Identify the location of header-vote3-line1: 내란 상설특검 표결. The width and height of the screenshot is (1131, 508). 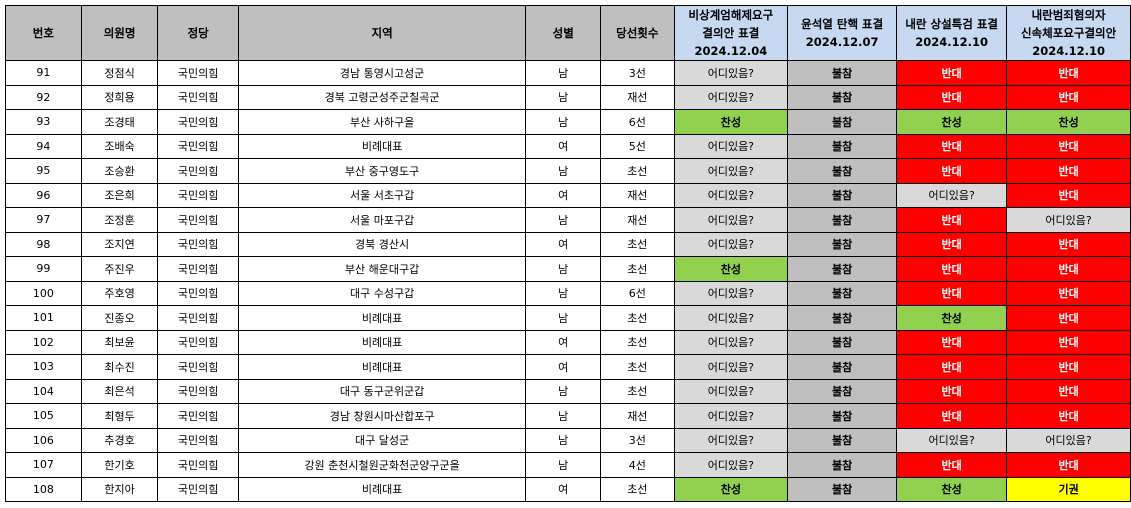
(951, 24).